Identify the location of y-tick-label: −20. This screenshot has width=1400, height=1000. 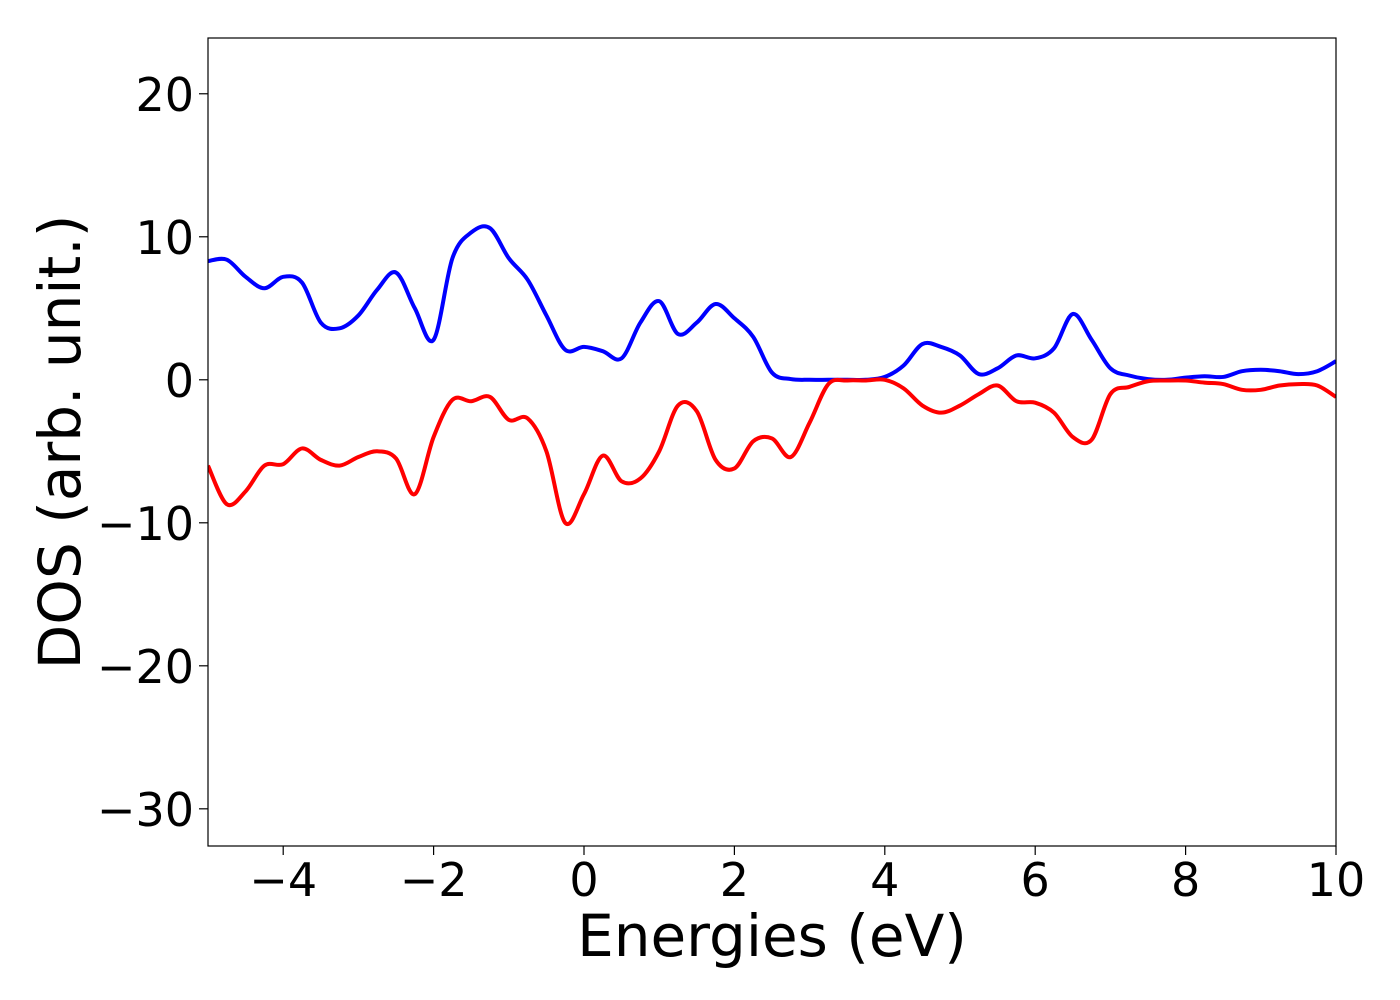
(145, 667).